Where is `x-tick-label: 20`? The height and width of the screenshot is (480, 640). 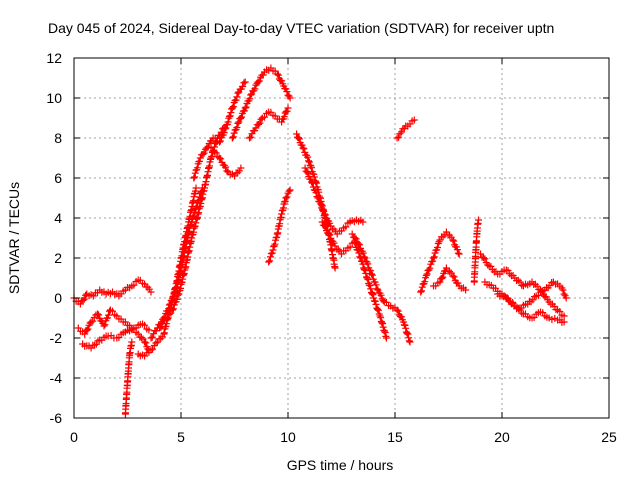
x-tick-label: 20 is located at coordinates (502, 437).